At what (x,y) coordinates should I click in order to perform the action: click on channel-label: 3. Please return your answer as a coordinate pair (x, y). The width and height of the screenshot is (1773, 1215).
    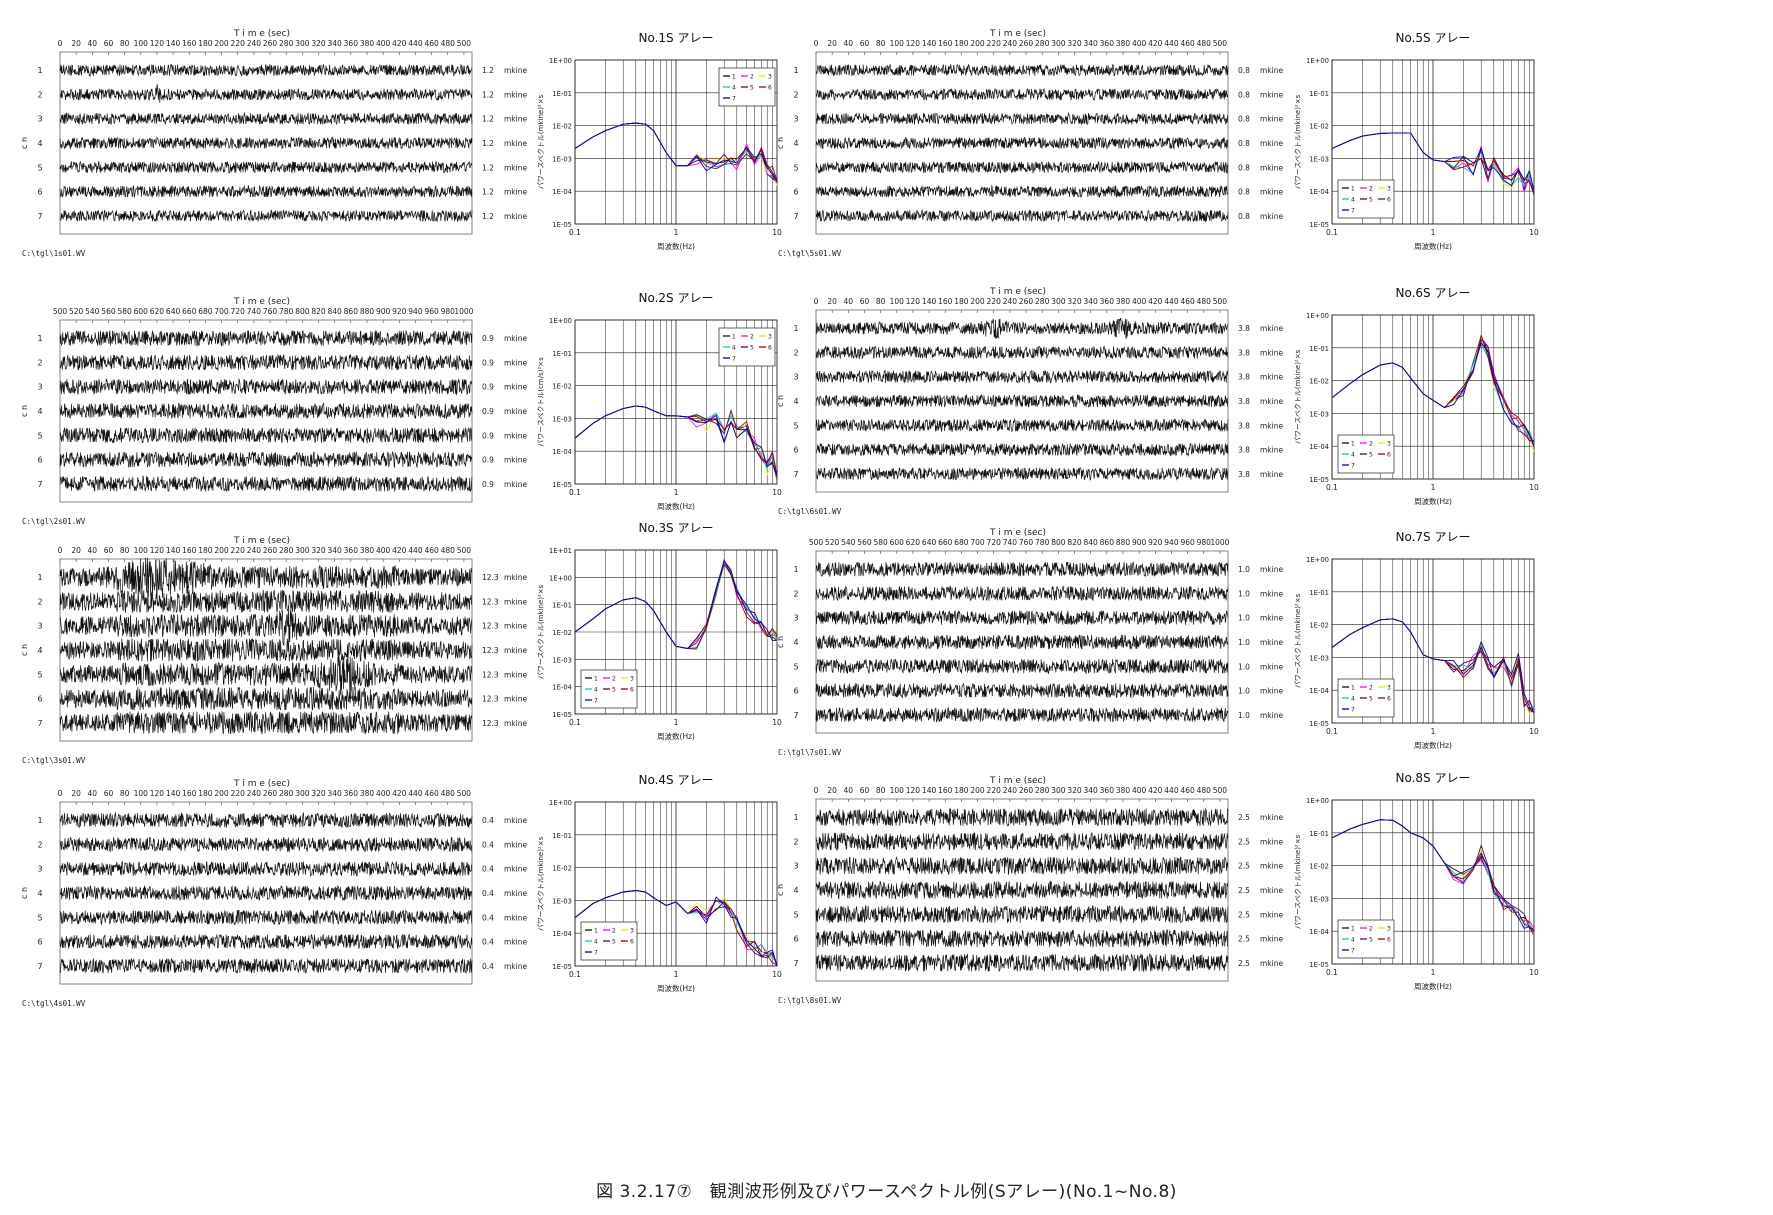
    Looking at the image, I should click on (795, 866).